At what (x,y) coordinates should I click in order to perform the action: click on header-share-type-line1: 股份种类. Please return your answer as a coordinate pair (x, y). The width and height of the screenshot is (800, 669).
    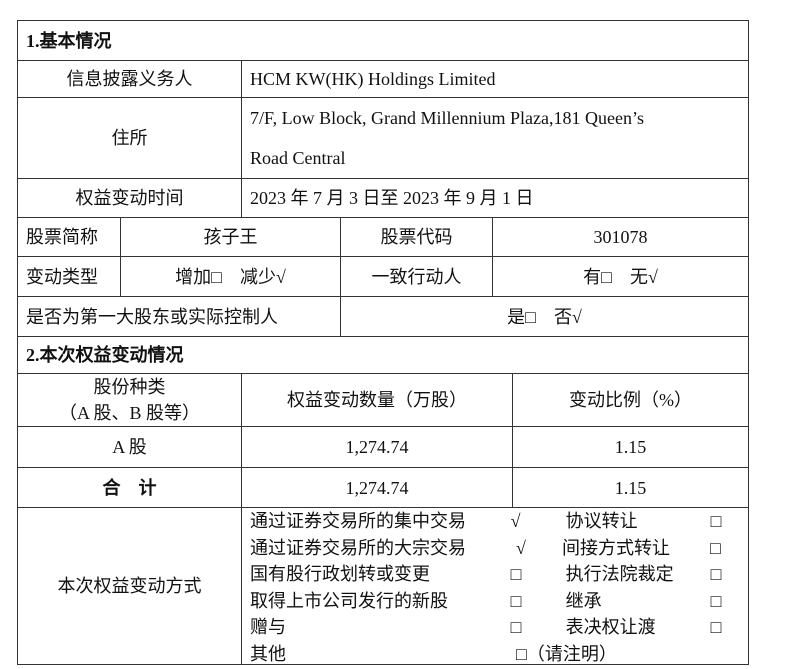
    Looking at the image, I should click on (129, 387).